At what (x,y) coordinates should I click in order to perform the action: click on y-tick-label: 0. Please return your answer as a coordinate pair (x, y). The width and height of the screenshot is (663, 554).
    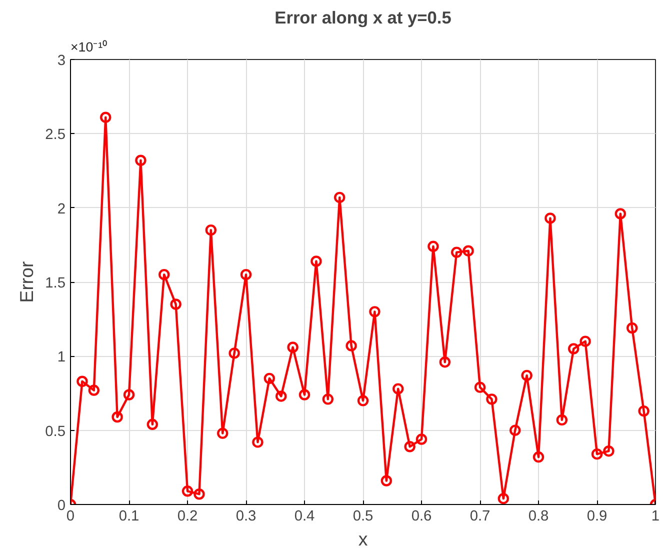
    Looking at the image, I should click on (61, 506).